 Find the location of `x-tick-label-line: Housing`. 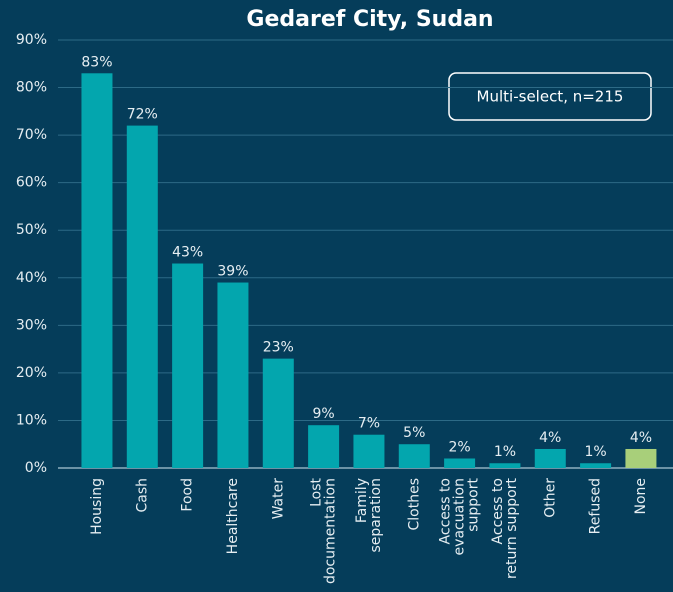

x-tick-label-line: Housing is located at coordinates (97, 506).